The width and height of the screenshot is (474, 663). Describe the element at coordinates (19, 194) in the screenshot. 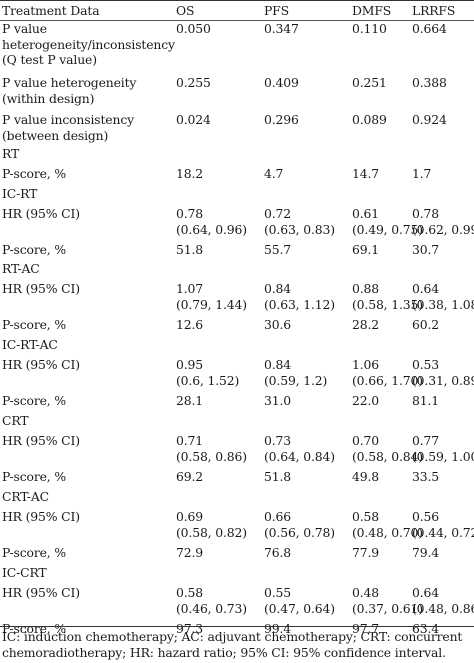

I see `cell-label: IC-RT` at that location.